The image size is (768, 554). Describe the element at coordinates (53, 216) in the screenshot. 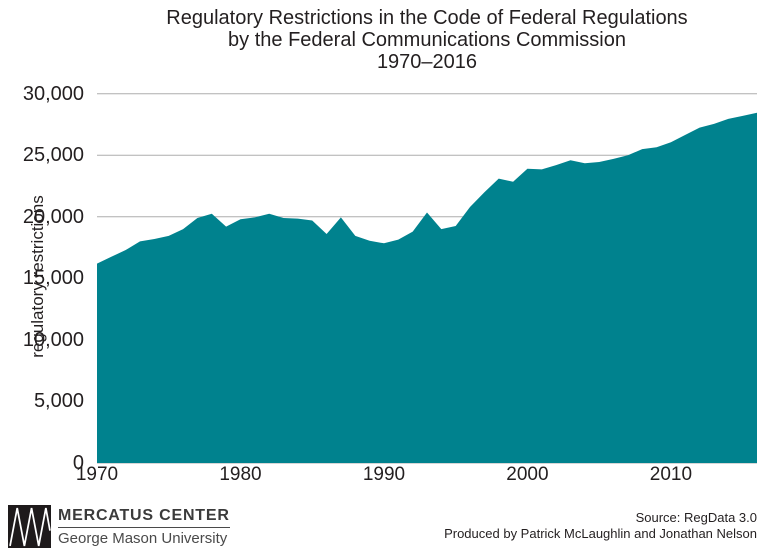

I see `y-tick-label-20000: 20,000` at that location.